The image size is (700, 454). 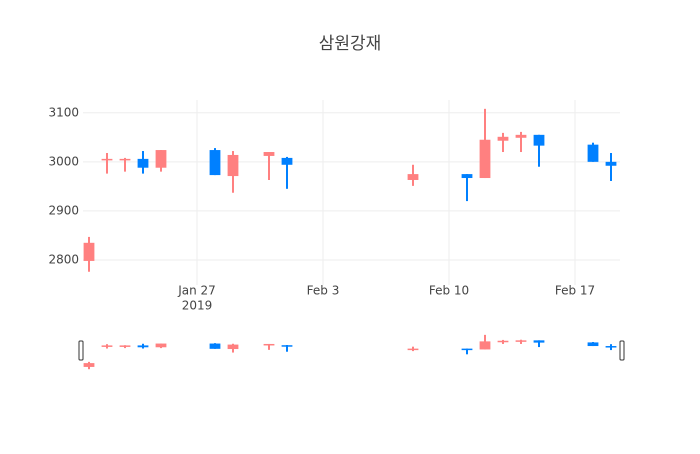 I want to click on x-tick-label: Feb 3, so click(x=323, y=291).